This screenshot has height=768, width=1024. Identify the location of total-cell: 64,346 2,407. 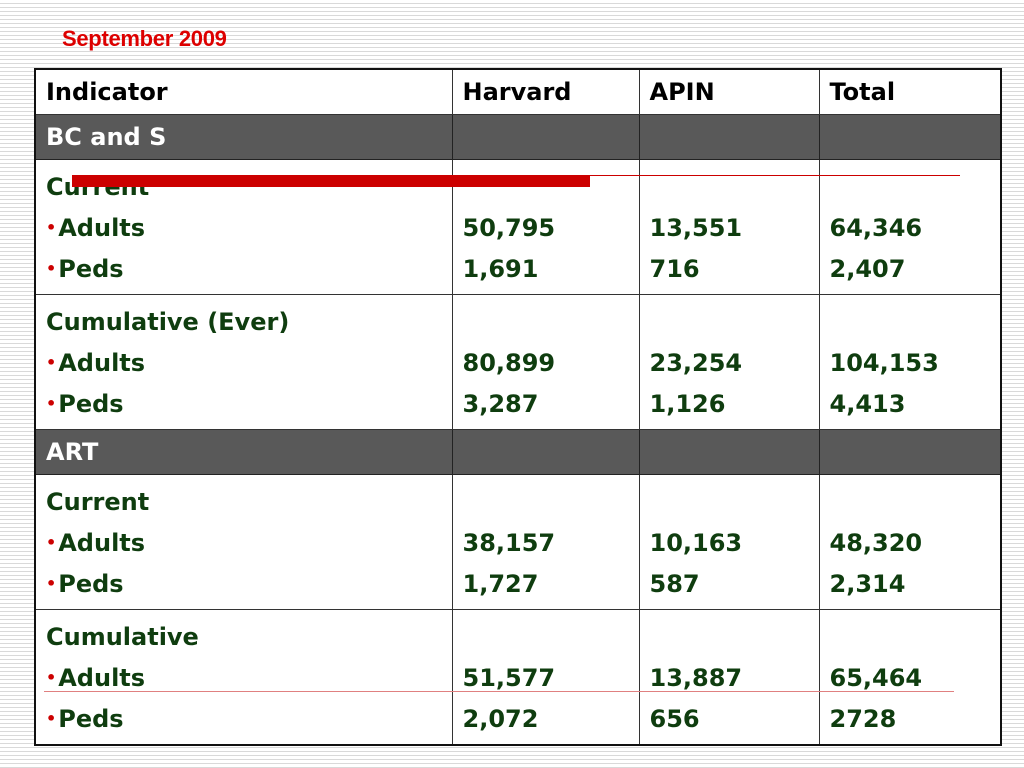
(910, 227).